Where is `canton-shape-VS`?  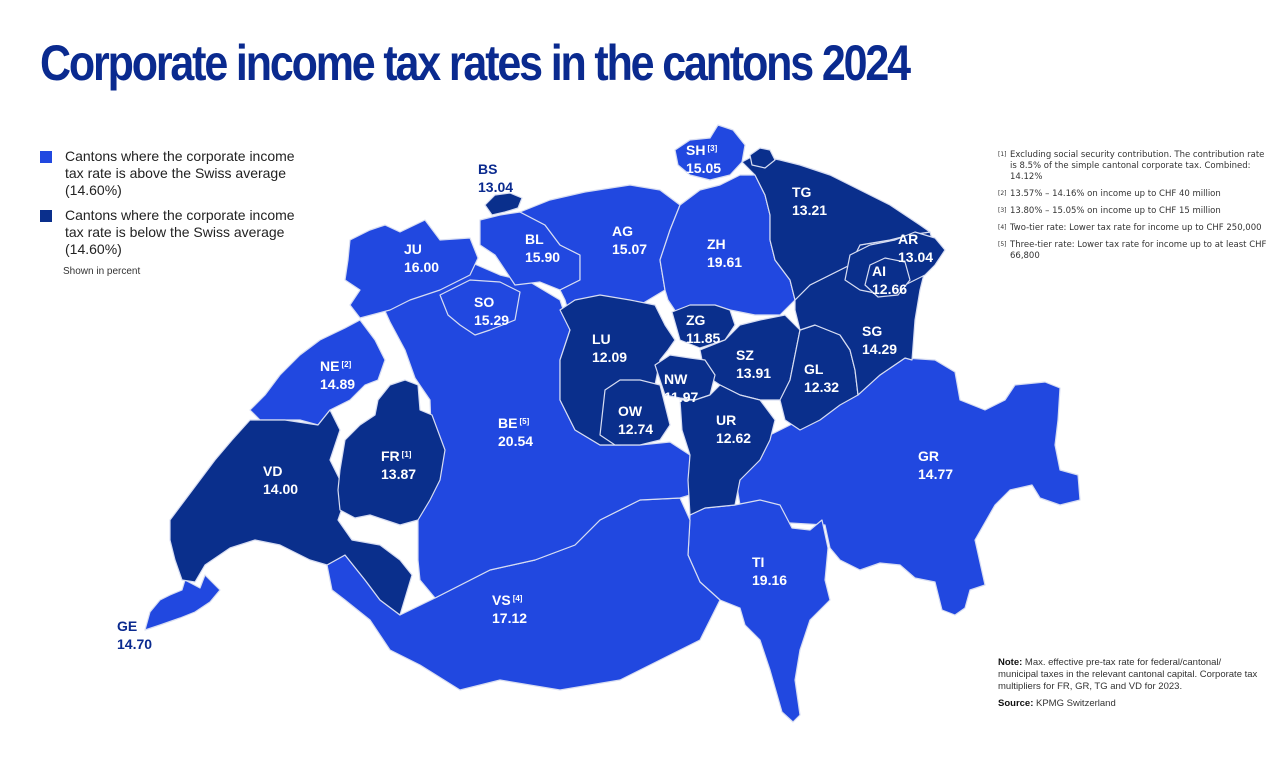
canton-shape-VS is located at coordinates (523, 594).